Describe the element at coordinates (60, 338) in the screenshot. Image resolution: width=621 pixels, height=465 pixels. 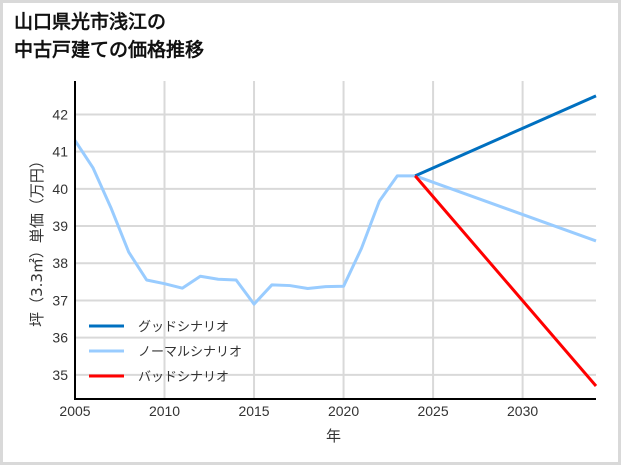
I see `y-tick-label: 36` at that location.